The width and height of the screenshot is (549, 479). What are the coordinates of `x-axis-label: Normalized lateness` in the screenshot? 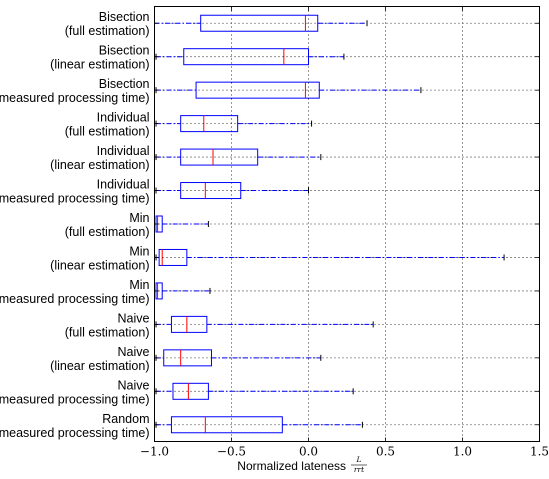 It's located at (291, 466).